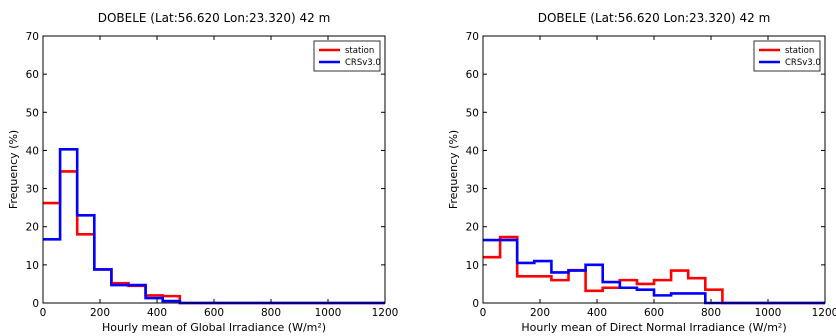  Describe the element at coordinates (654, 271) in the screenshot. I see `series-crsv3-0-line` at that location.